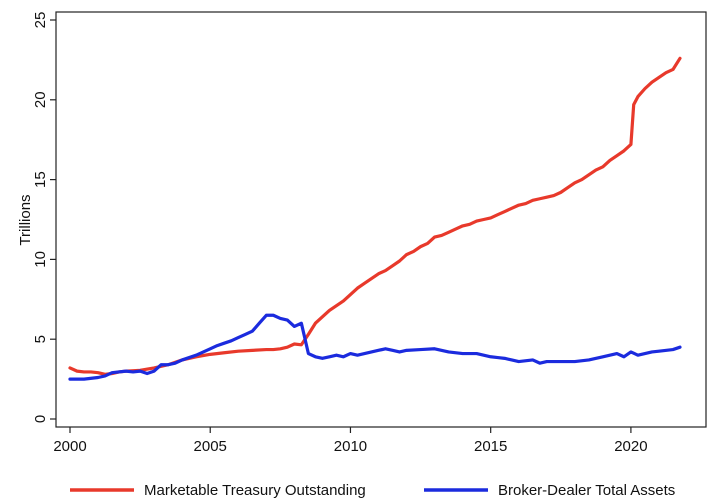  What do you see at coordinates (210, 446) in the screenshot?
I see `x-tick-label: 2005` at bounding box center [210, 446].